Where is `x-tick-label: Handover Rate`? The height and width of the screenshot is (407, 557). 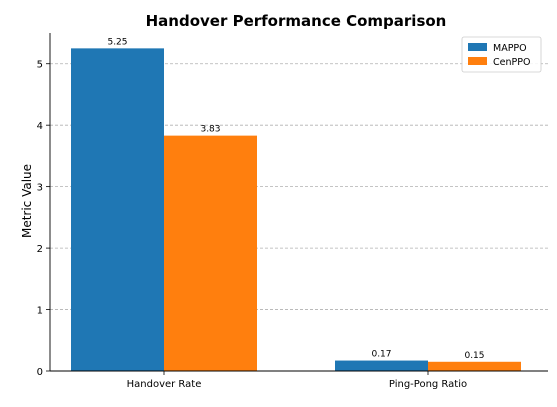
x-tick-label: Handover Rate is located at coordinates (164, 384).